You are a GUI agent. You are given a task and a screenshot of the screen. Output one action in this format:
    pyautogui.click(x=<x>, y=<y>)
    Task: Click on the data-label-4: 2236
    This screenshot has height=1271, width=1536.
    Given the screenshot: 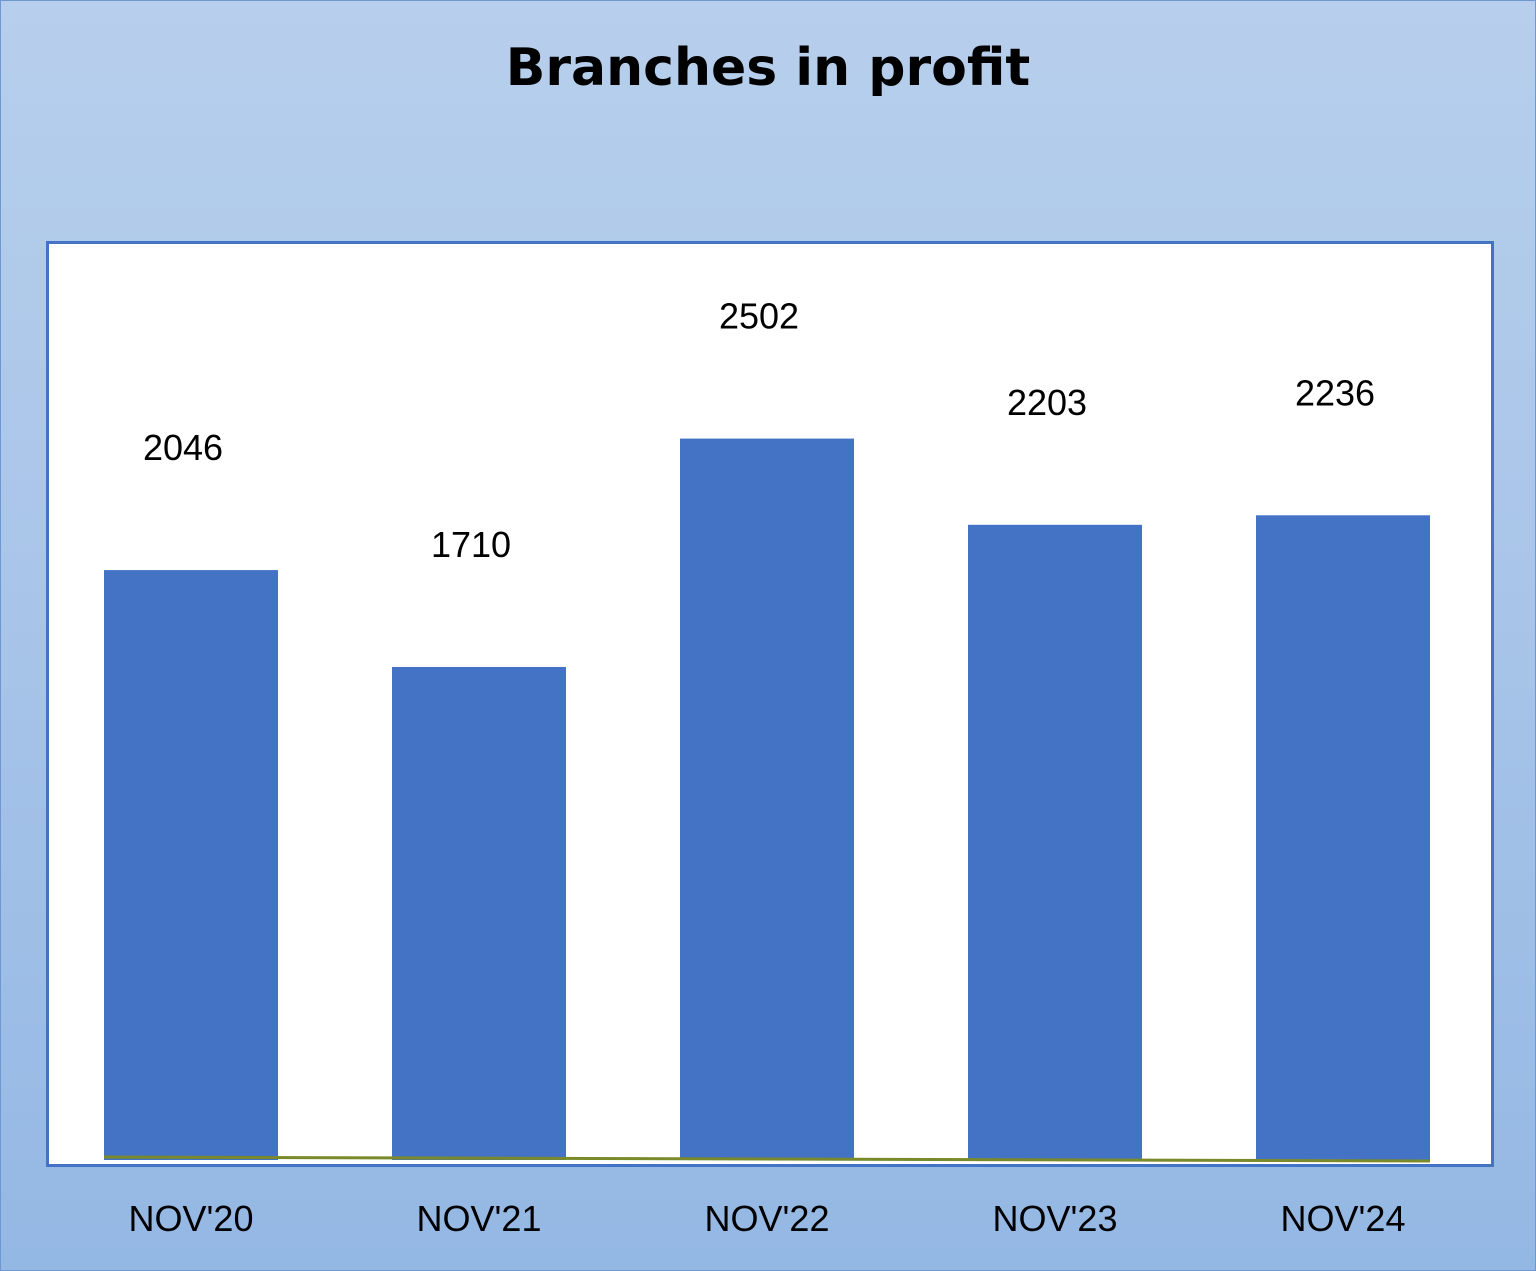 What is the action you would take?
    pyautogui.click(x=1335, y=392)
    